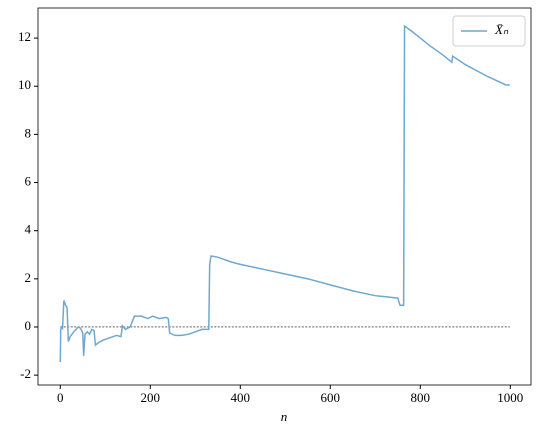 The width and height of the screenshot is (541, 441). I want to click on y-tick-label: 6, so click(28, 181).